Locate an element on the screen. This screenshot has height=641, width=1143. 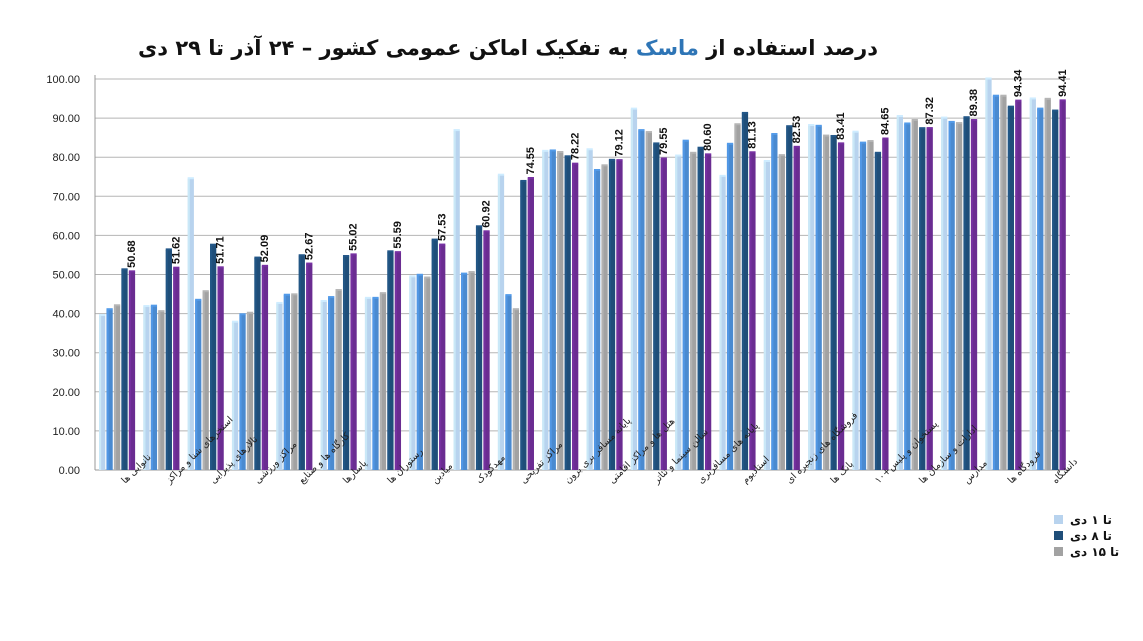
data-label: 81.13 is located at coordinates (753, 135).